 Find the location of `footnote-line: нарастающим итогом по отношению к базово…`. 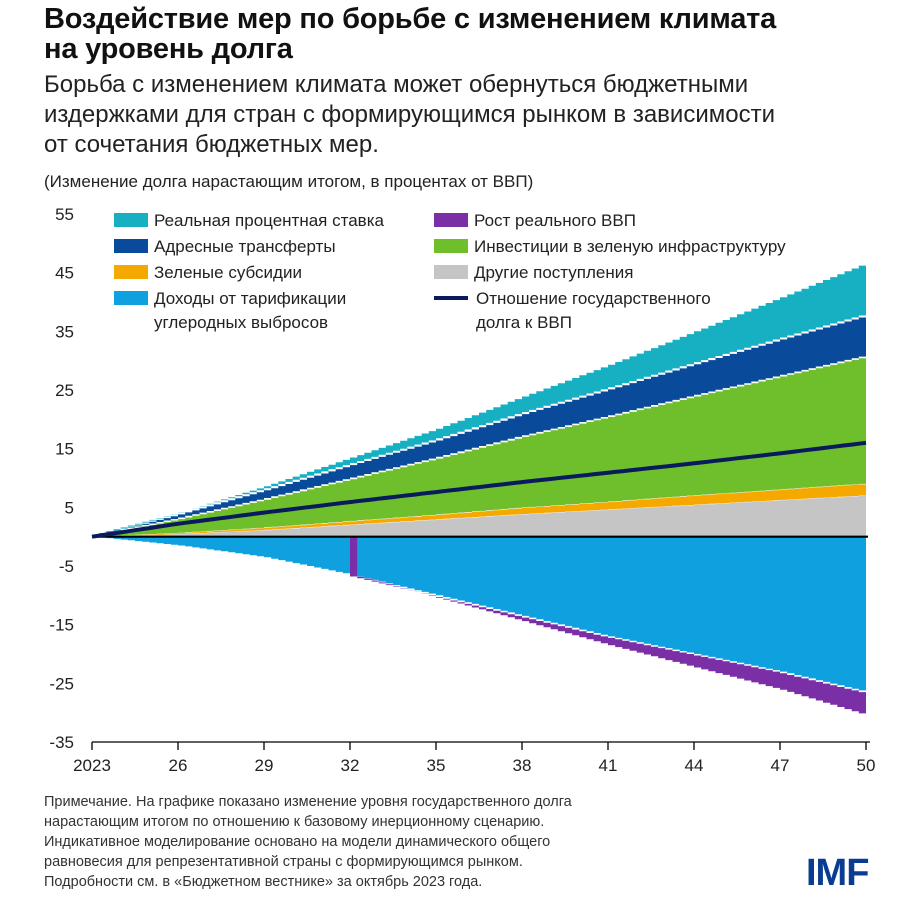

footnote-line: нарастающим итогом по отношению к базово… is located at coordinates (294, 822).